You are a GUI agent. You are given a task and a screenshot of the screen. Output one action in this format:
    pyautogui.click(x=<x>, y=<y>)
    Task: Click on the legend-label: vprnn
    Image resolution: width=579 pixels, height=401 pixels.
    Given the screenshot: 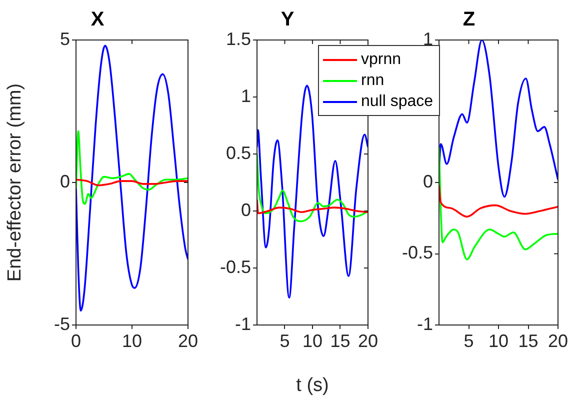 What is the action you would take?
    pyautogui.click(x=381, y=59)
    